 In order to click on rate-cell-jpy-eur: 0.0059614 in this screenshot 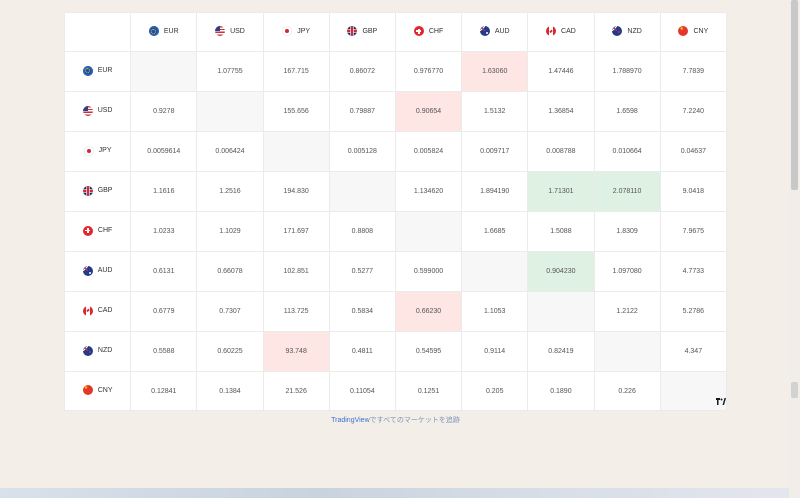, I will do `click(164, 151)`.